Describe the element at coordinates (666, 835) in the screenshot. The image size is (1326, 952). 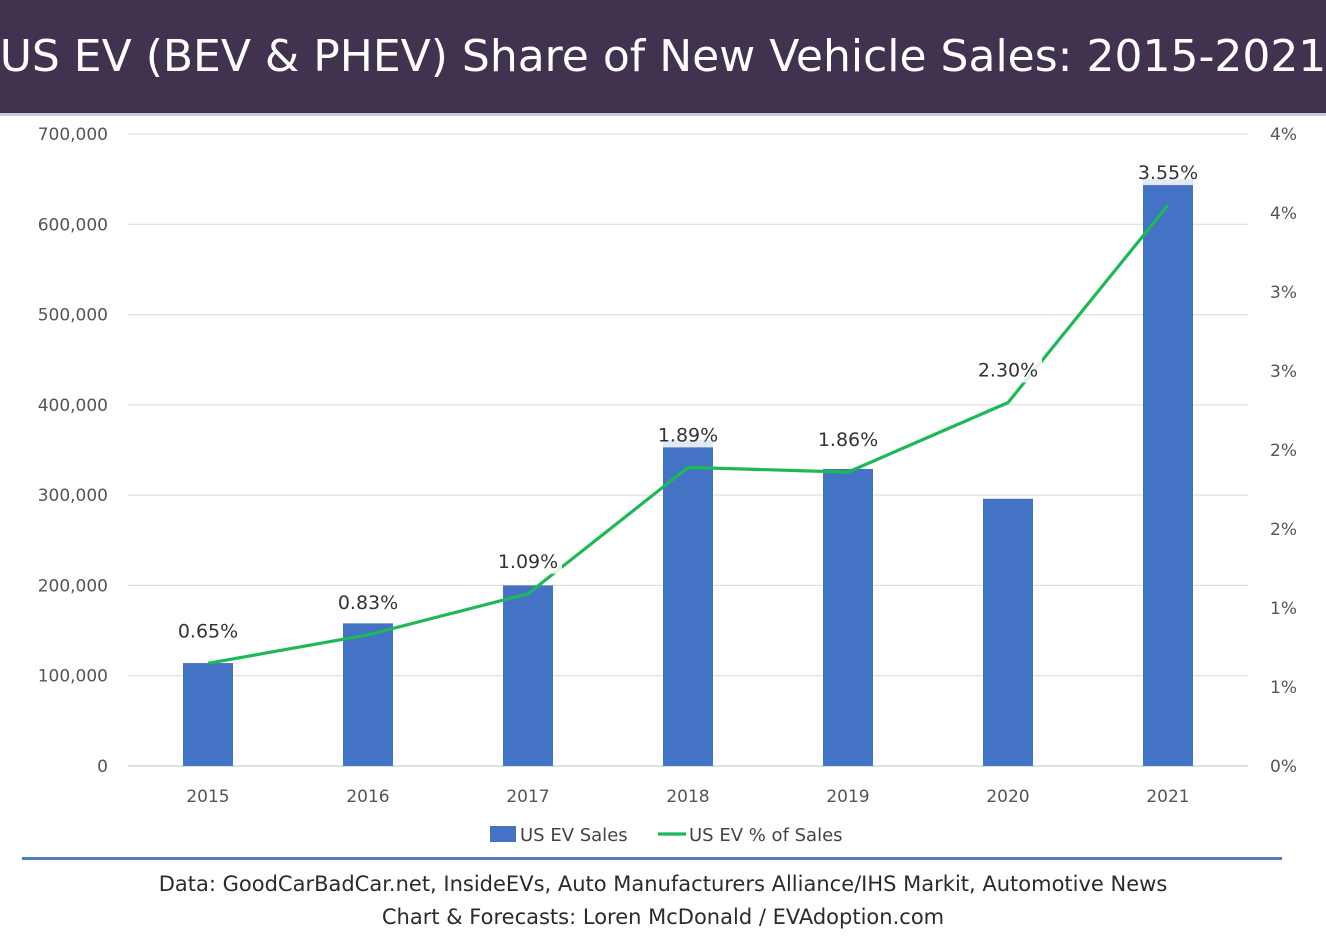
I see `legend: US EV Sales US EV % of Sales` at that location.